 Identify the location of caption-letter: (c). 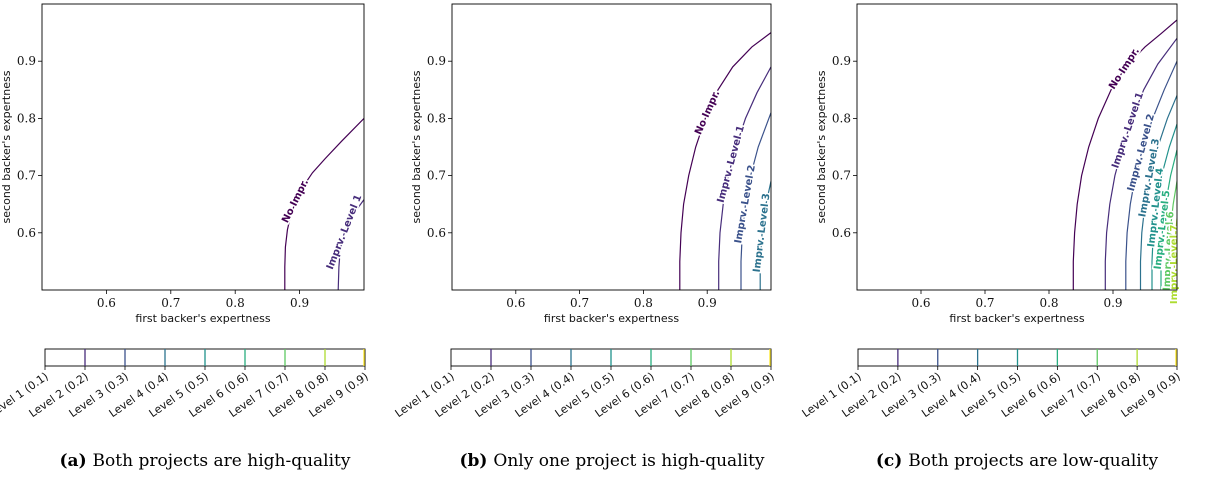
(892, 461).